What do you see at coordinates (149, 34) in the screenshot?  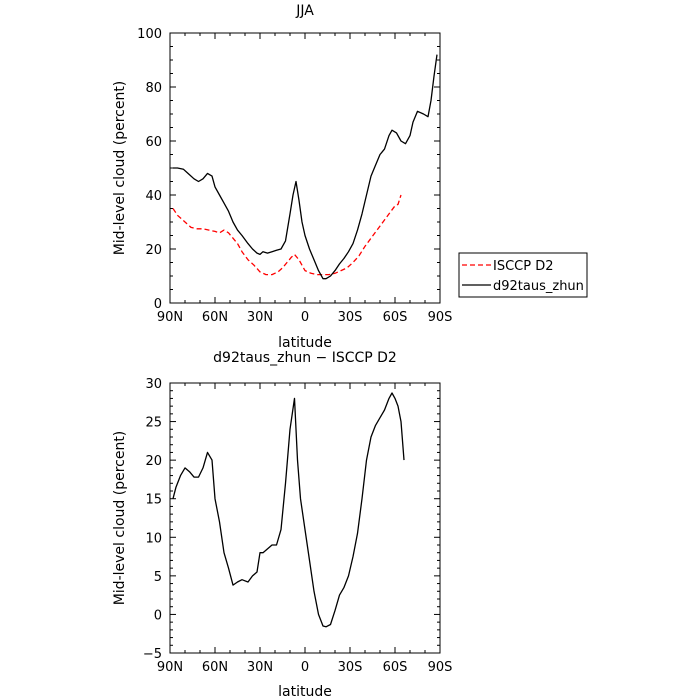 I see `y-tick-label: 100` at bounding box center [149, 34].